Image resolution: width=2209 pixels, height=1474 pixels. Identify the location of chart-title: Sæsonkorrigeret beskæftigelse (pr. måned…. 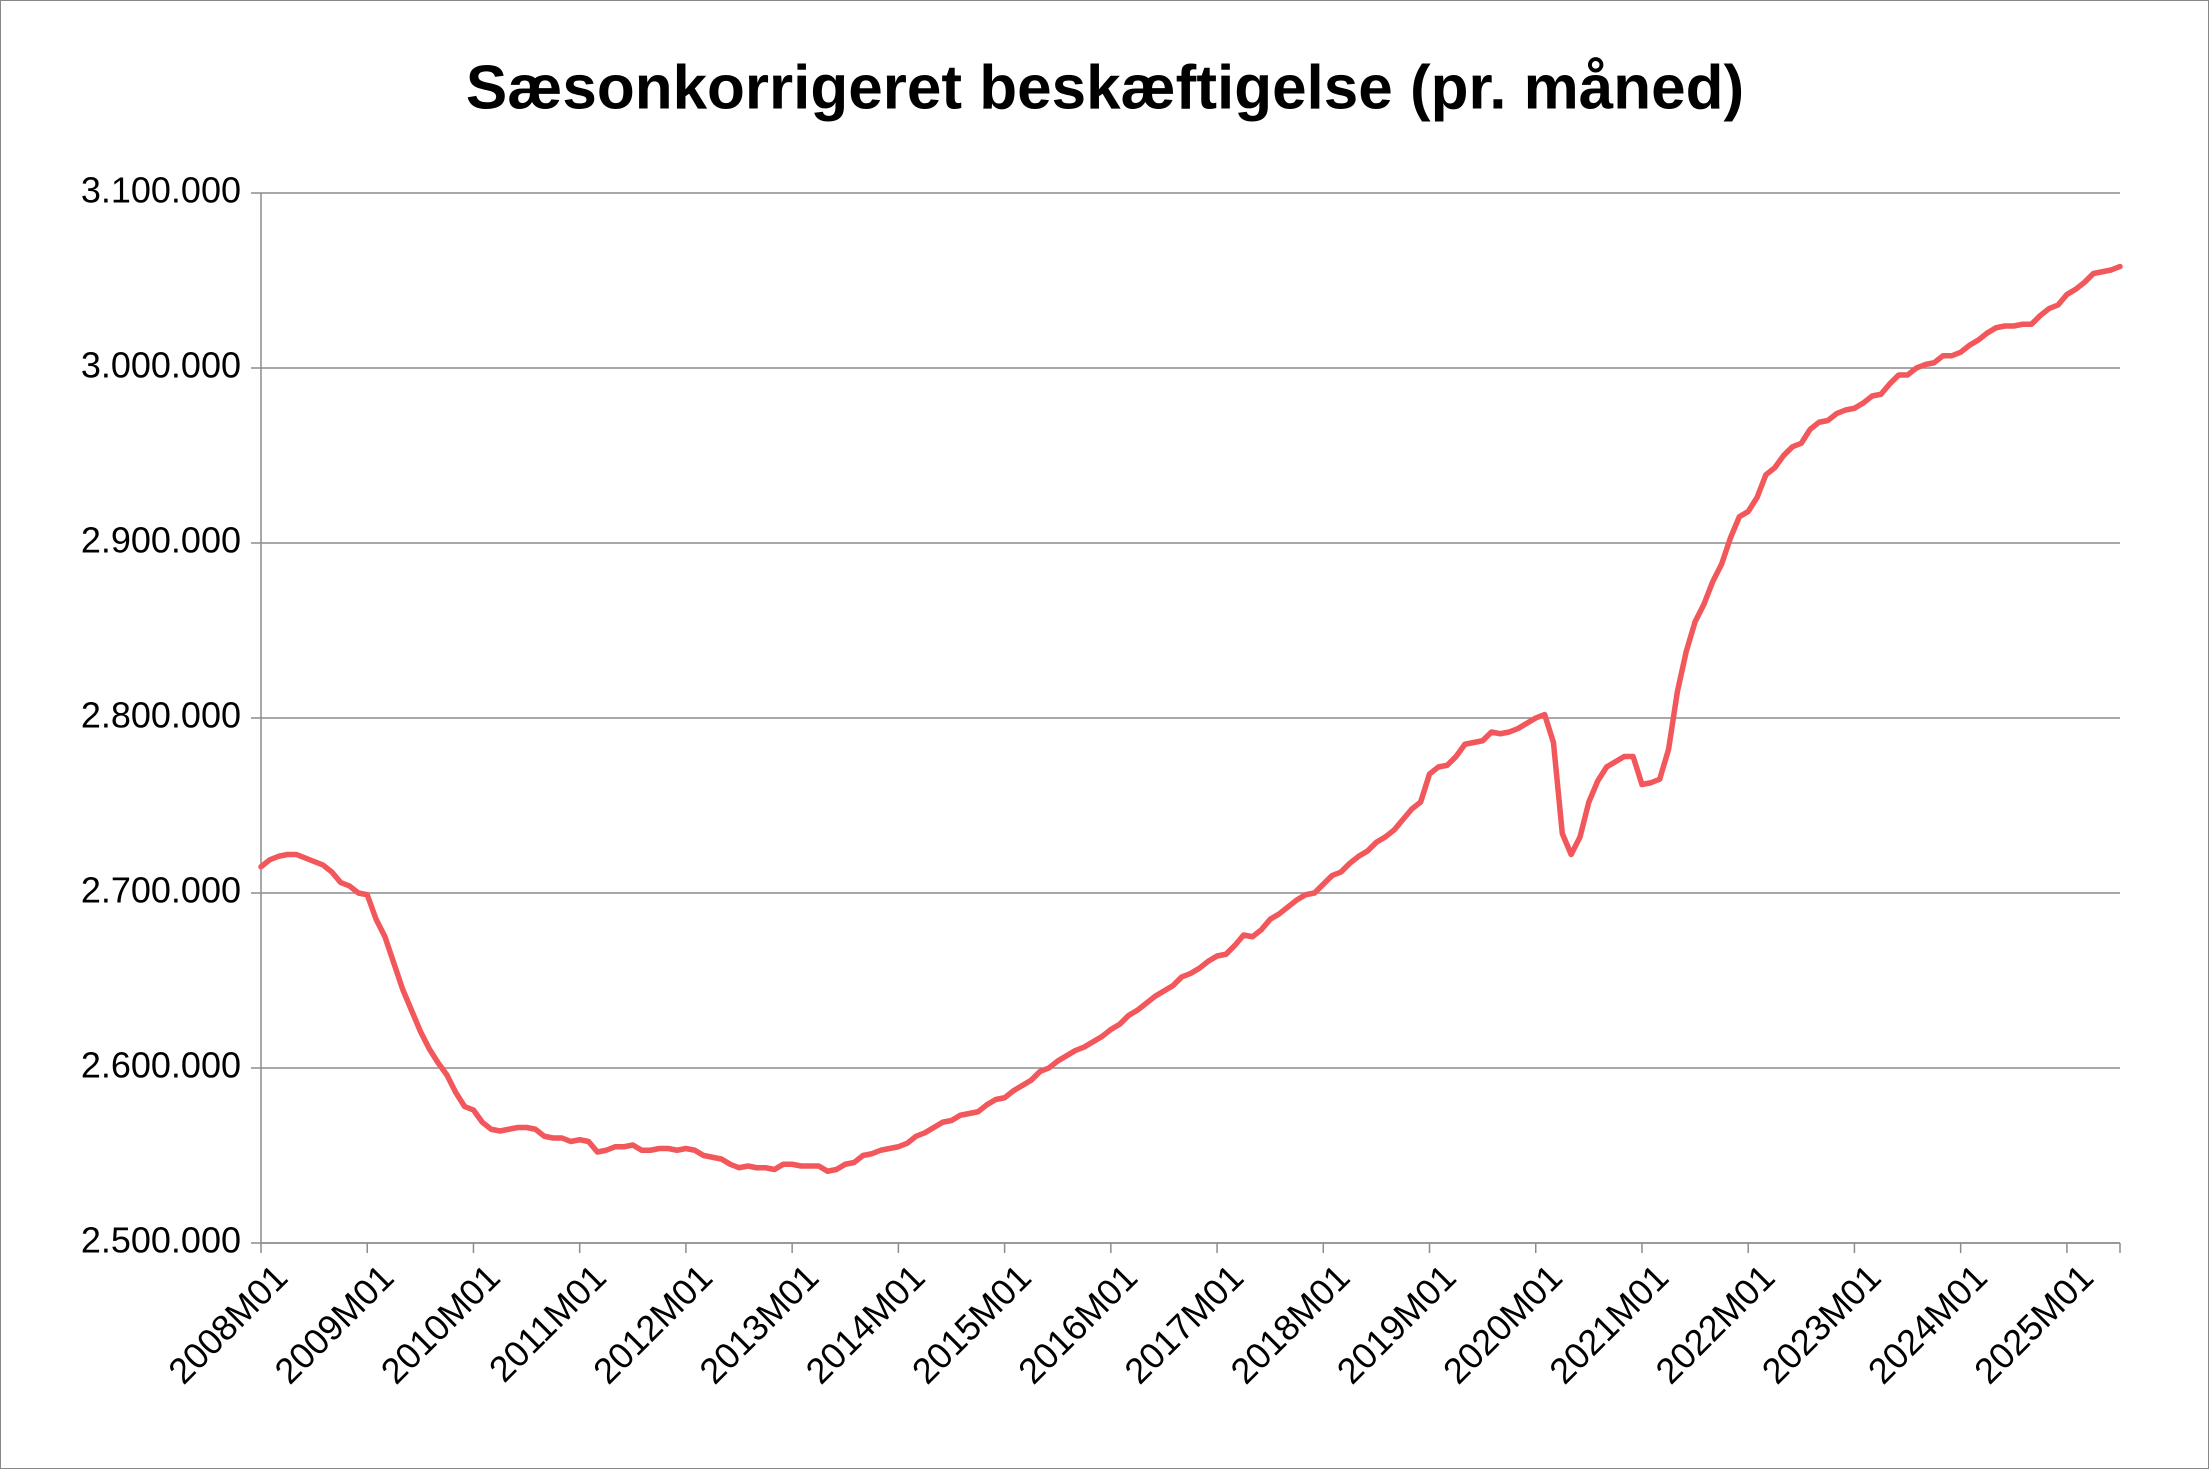
(1105, 87).